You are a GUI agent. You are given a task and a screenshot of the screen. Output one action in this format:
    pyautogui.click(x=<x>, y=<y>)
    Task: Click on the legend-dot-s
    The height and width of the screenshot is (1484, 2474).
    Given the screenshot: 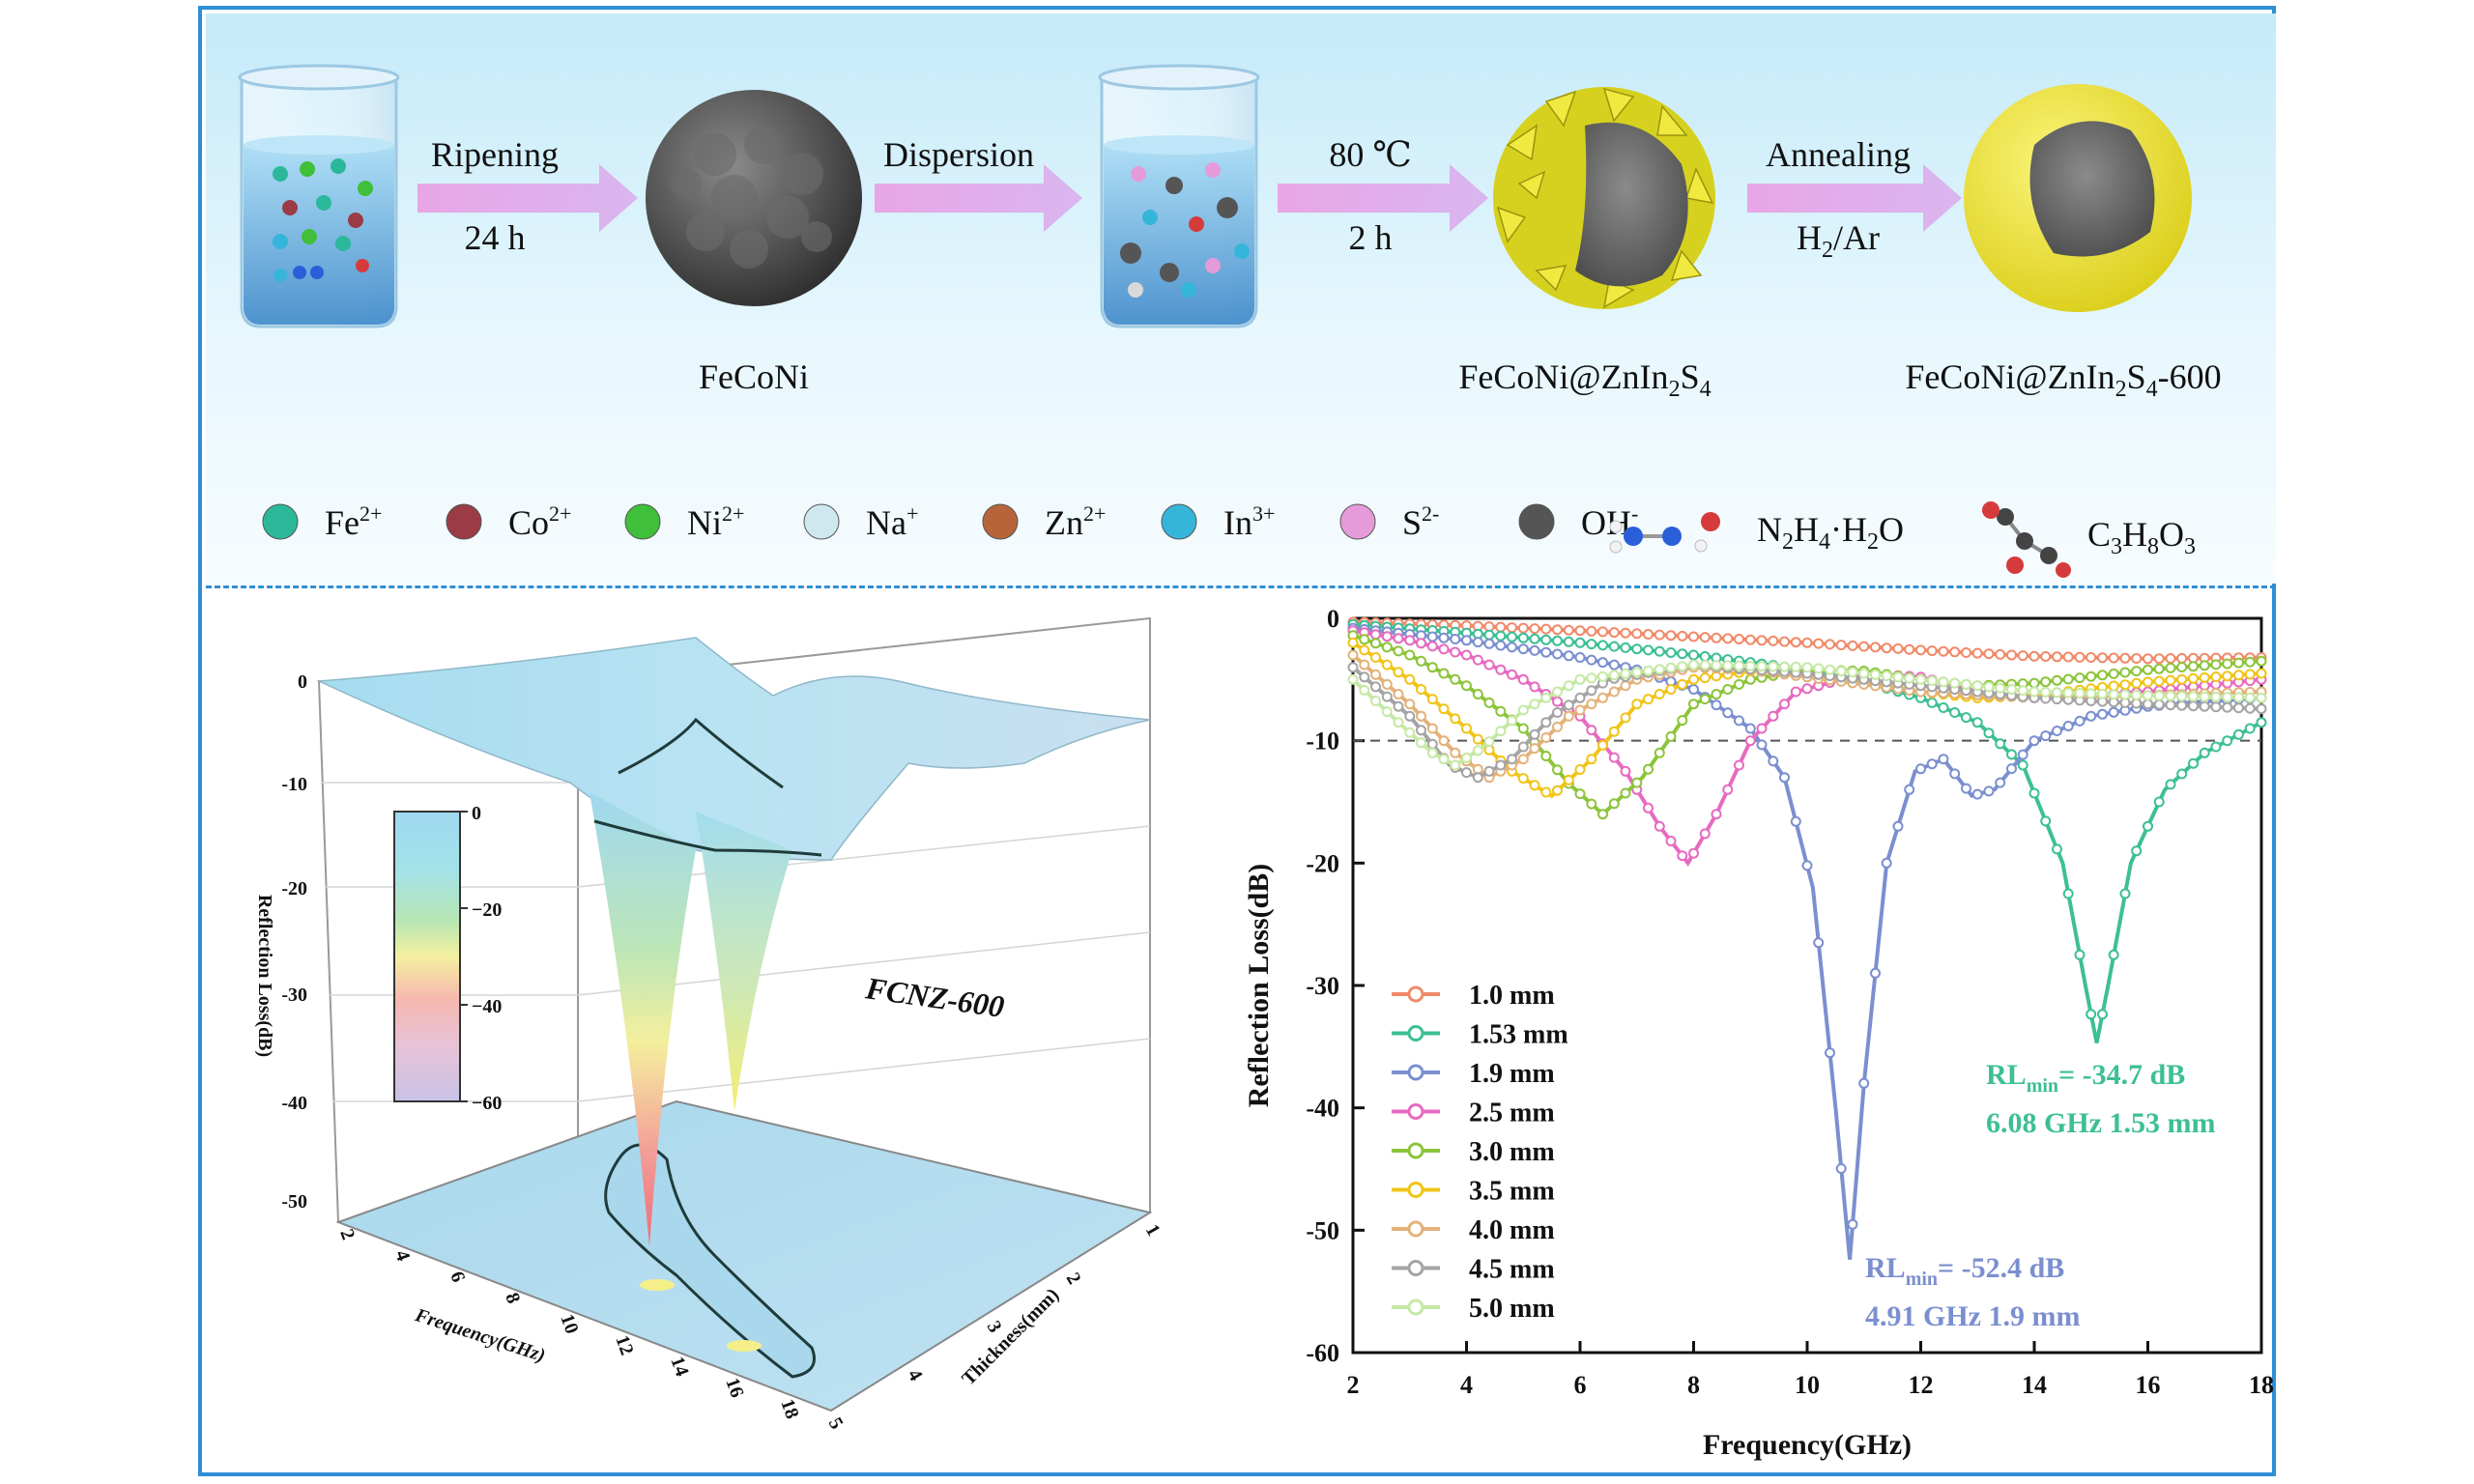 What is the action you would take?
    pyautogui.click(x=1358, y=521)
    